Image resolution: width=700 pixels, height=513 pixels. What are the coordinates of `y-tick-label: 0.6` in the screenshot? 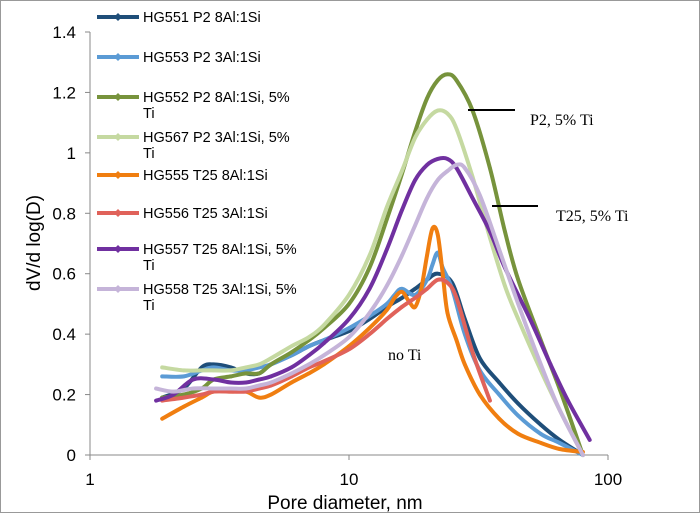 It's located at (64, 274).